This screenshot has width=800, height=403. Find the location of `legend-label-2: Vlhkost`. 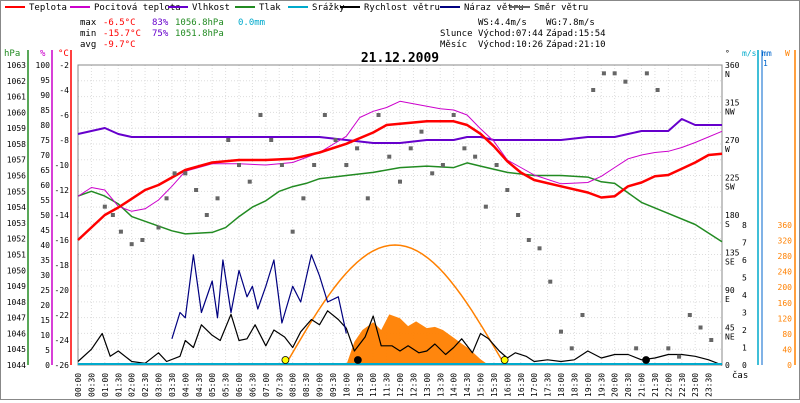

legend-label-2: Vlhkost is located at coordinates (211, 8).